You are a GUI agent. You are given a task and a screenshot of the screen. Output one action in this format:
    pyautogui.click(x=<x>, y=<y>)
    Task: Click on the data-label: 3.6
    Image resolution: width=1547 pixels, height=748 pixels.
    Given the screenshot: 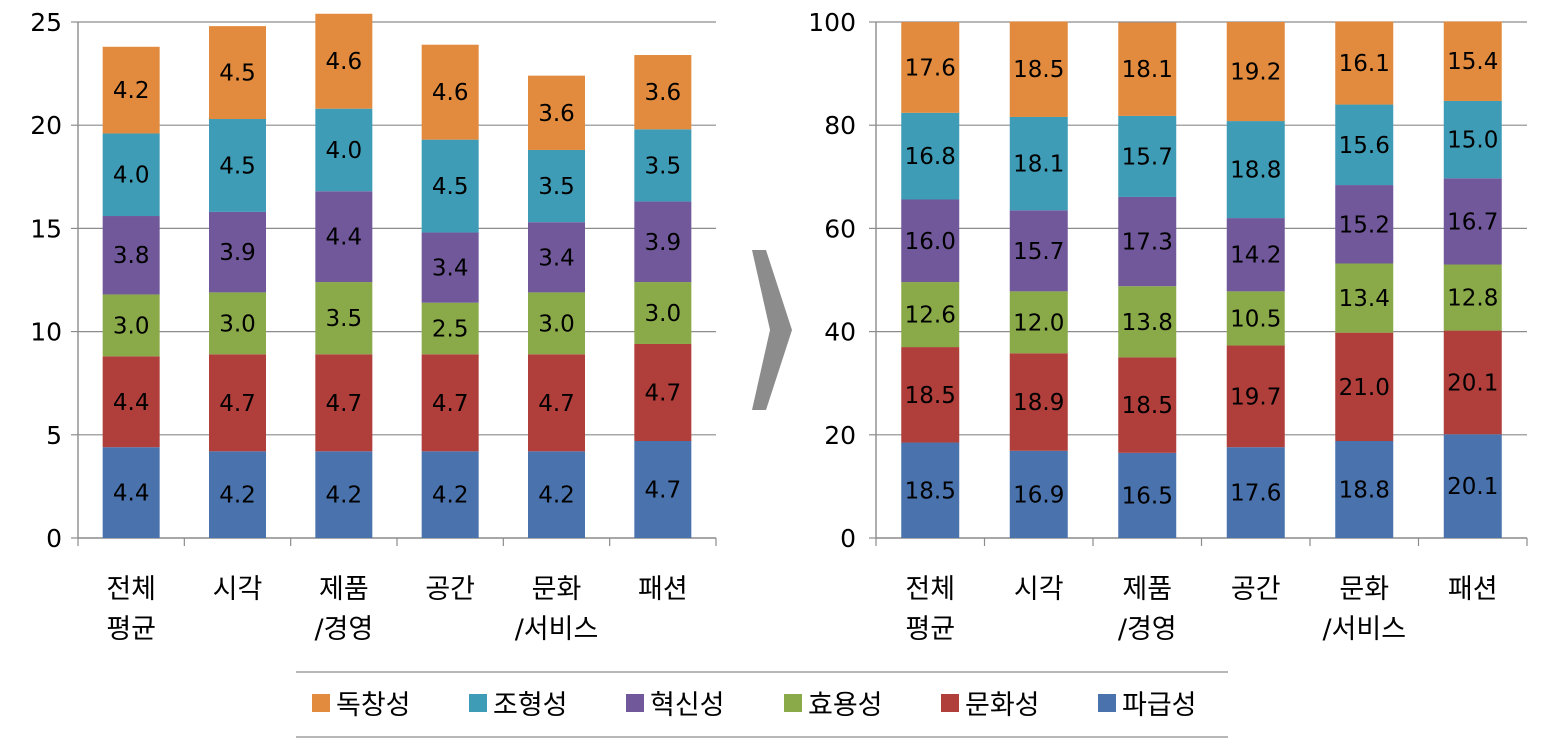 What is the action you would take?
    pyautogui.click(x=556, y=114)
    